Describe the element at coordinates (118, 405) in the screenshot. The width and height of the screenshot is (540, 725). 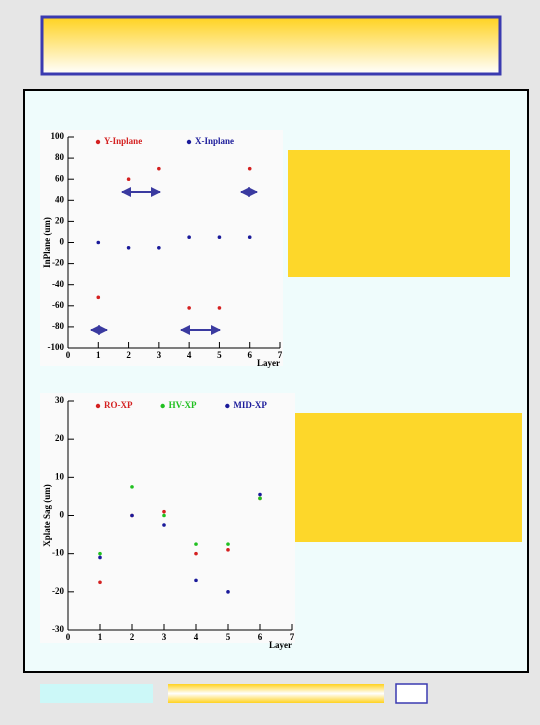
I see `legend-label: RO-XP` at that location.